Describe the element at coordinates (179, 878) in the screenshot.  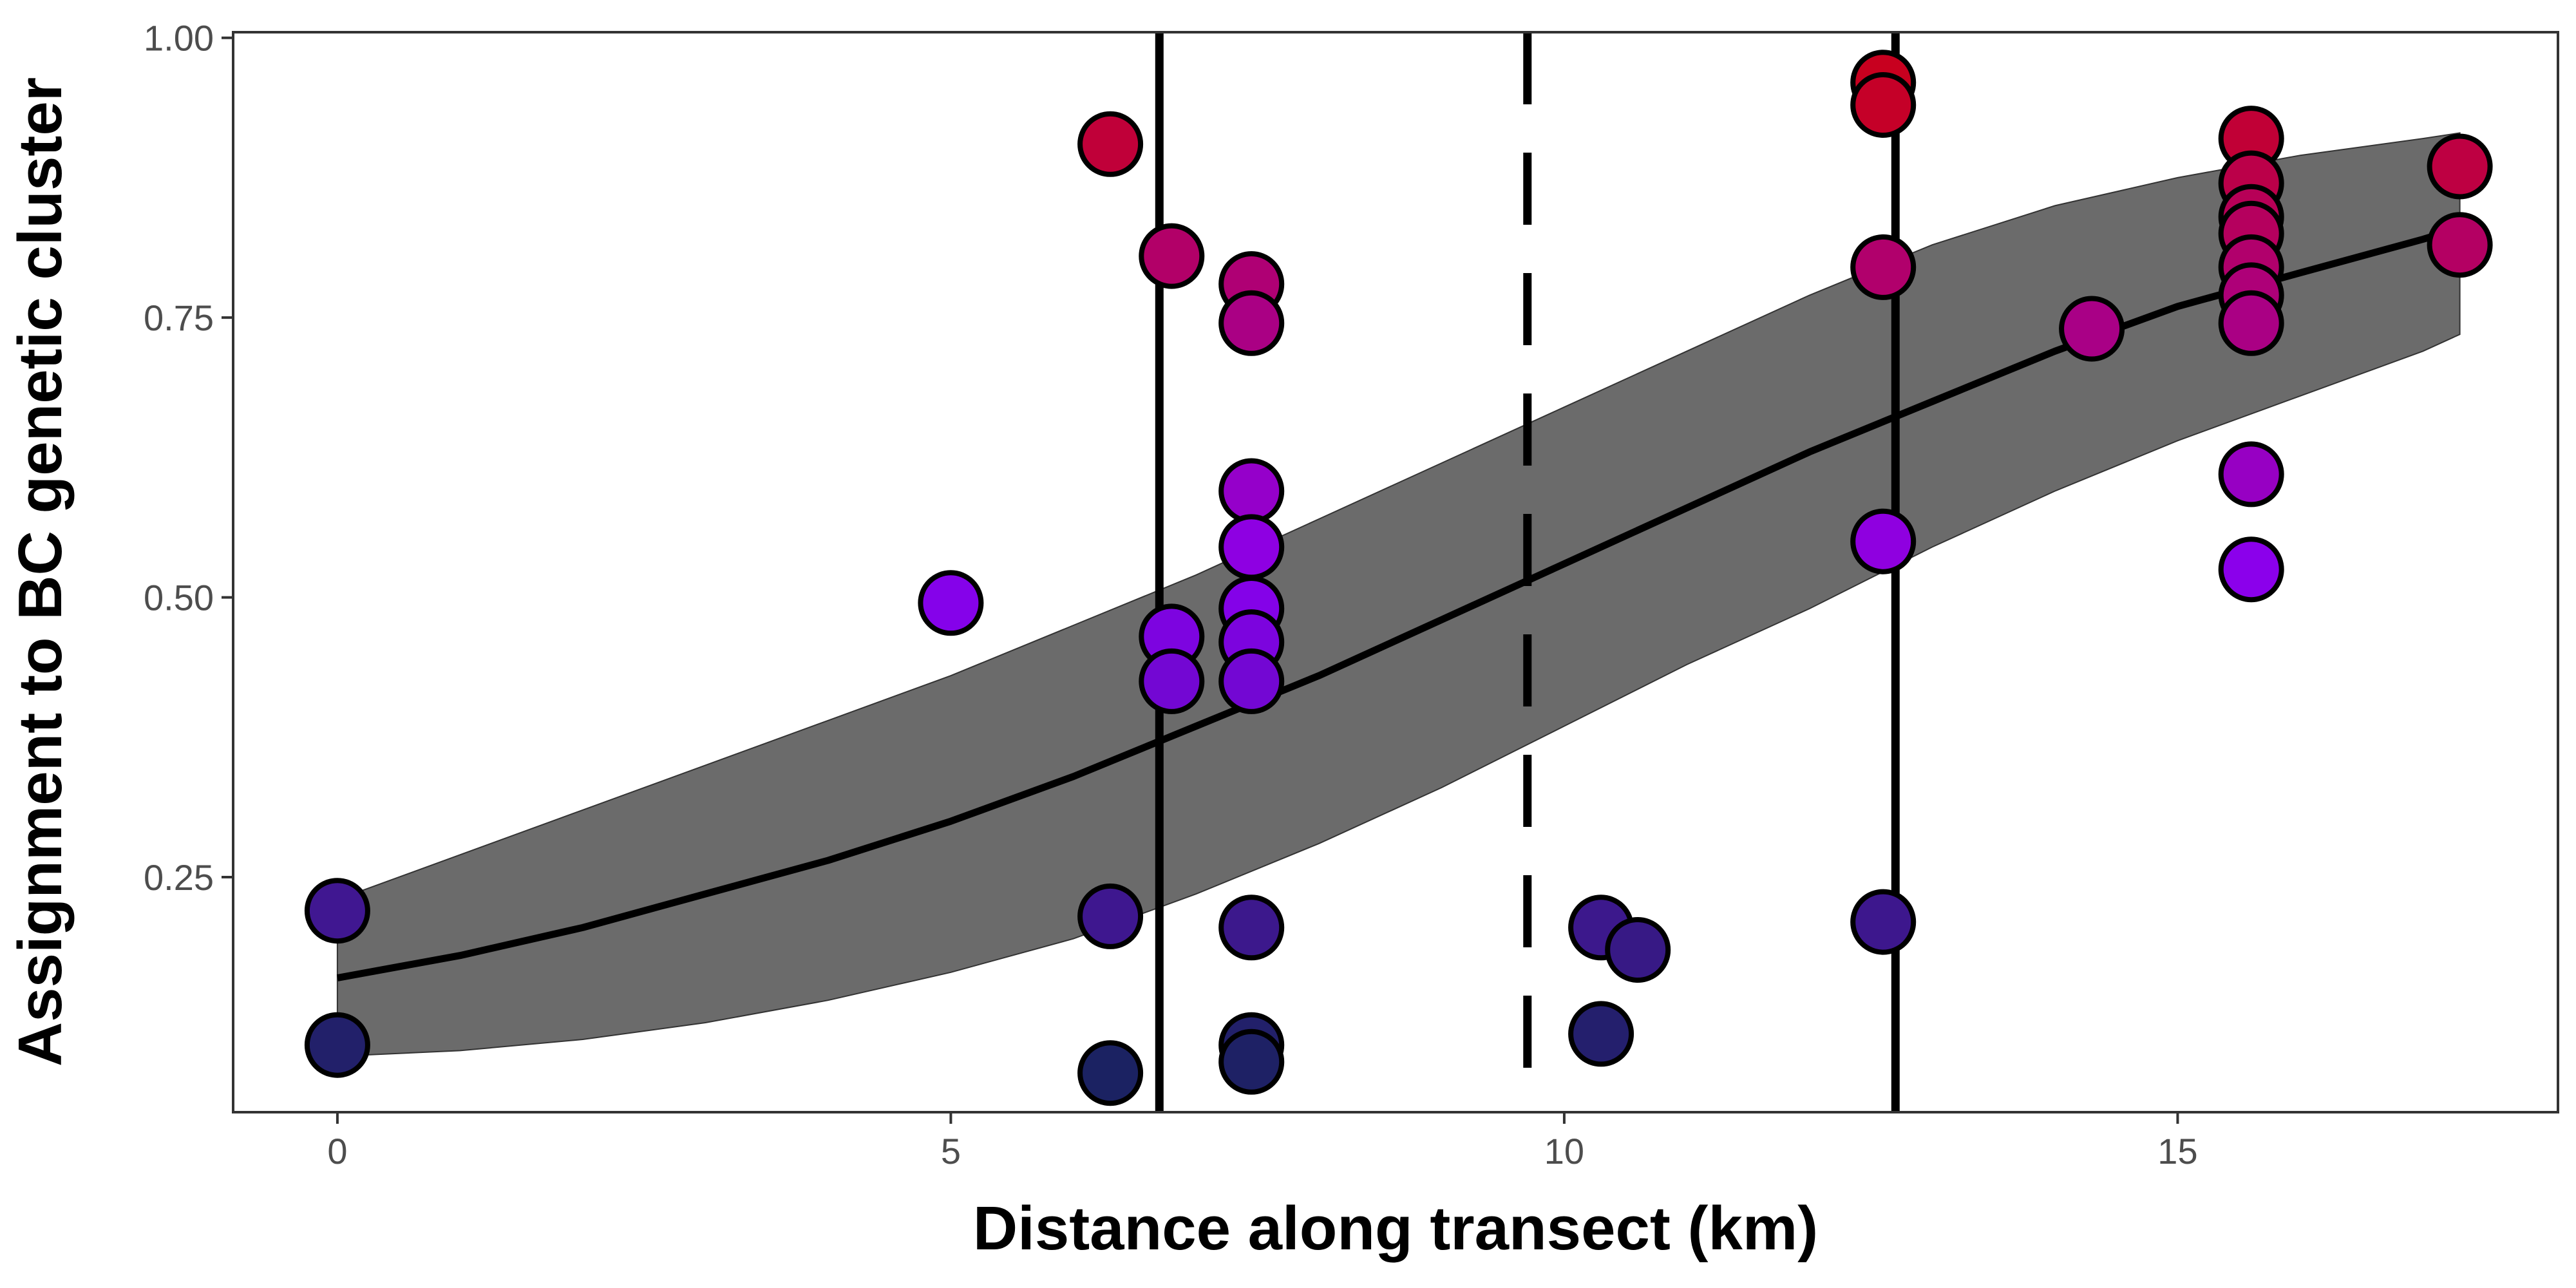
I see `y-tick-label: 0.25` at that location.